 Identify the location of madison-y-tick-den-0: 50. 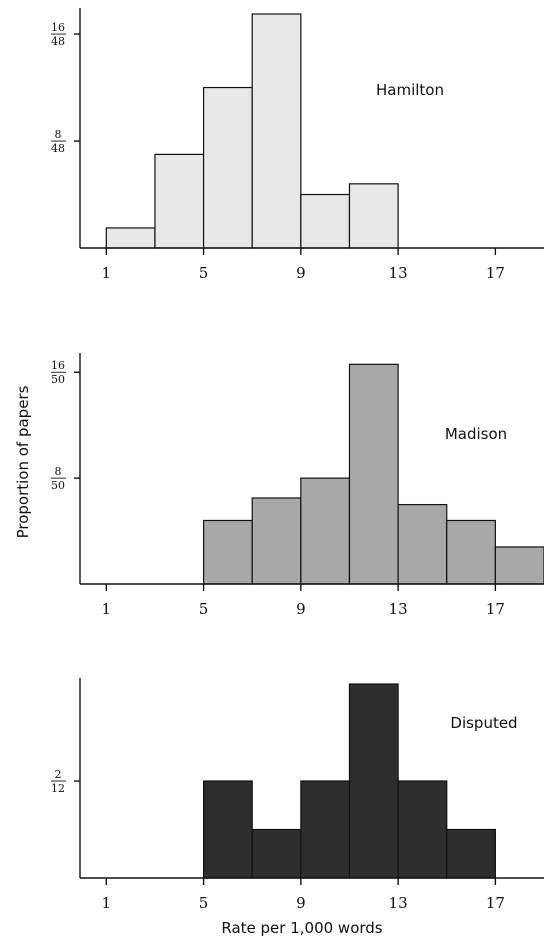
(58, 485).